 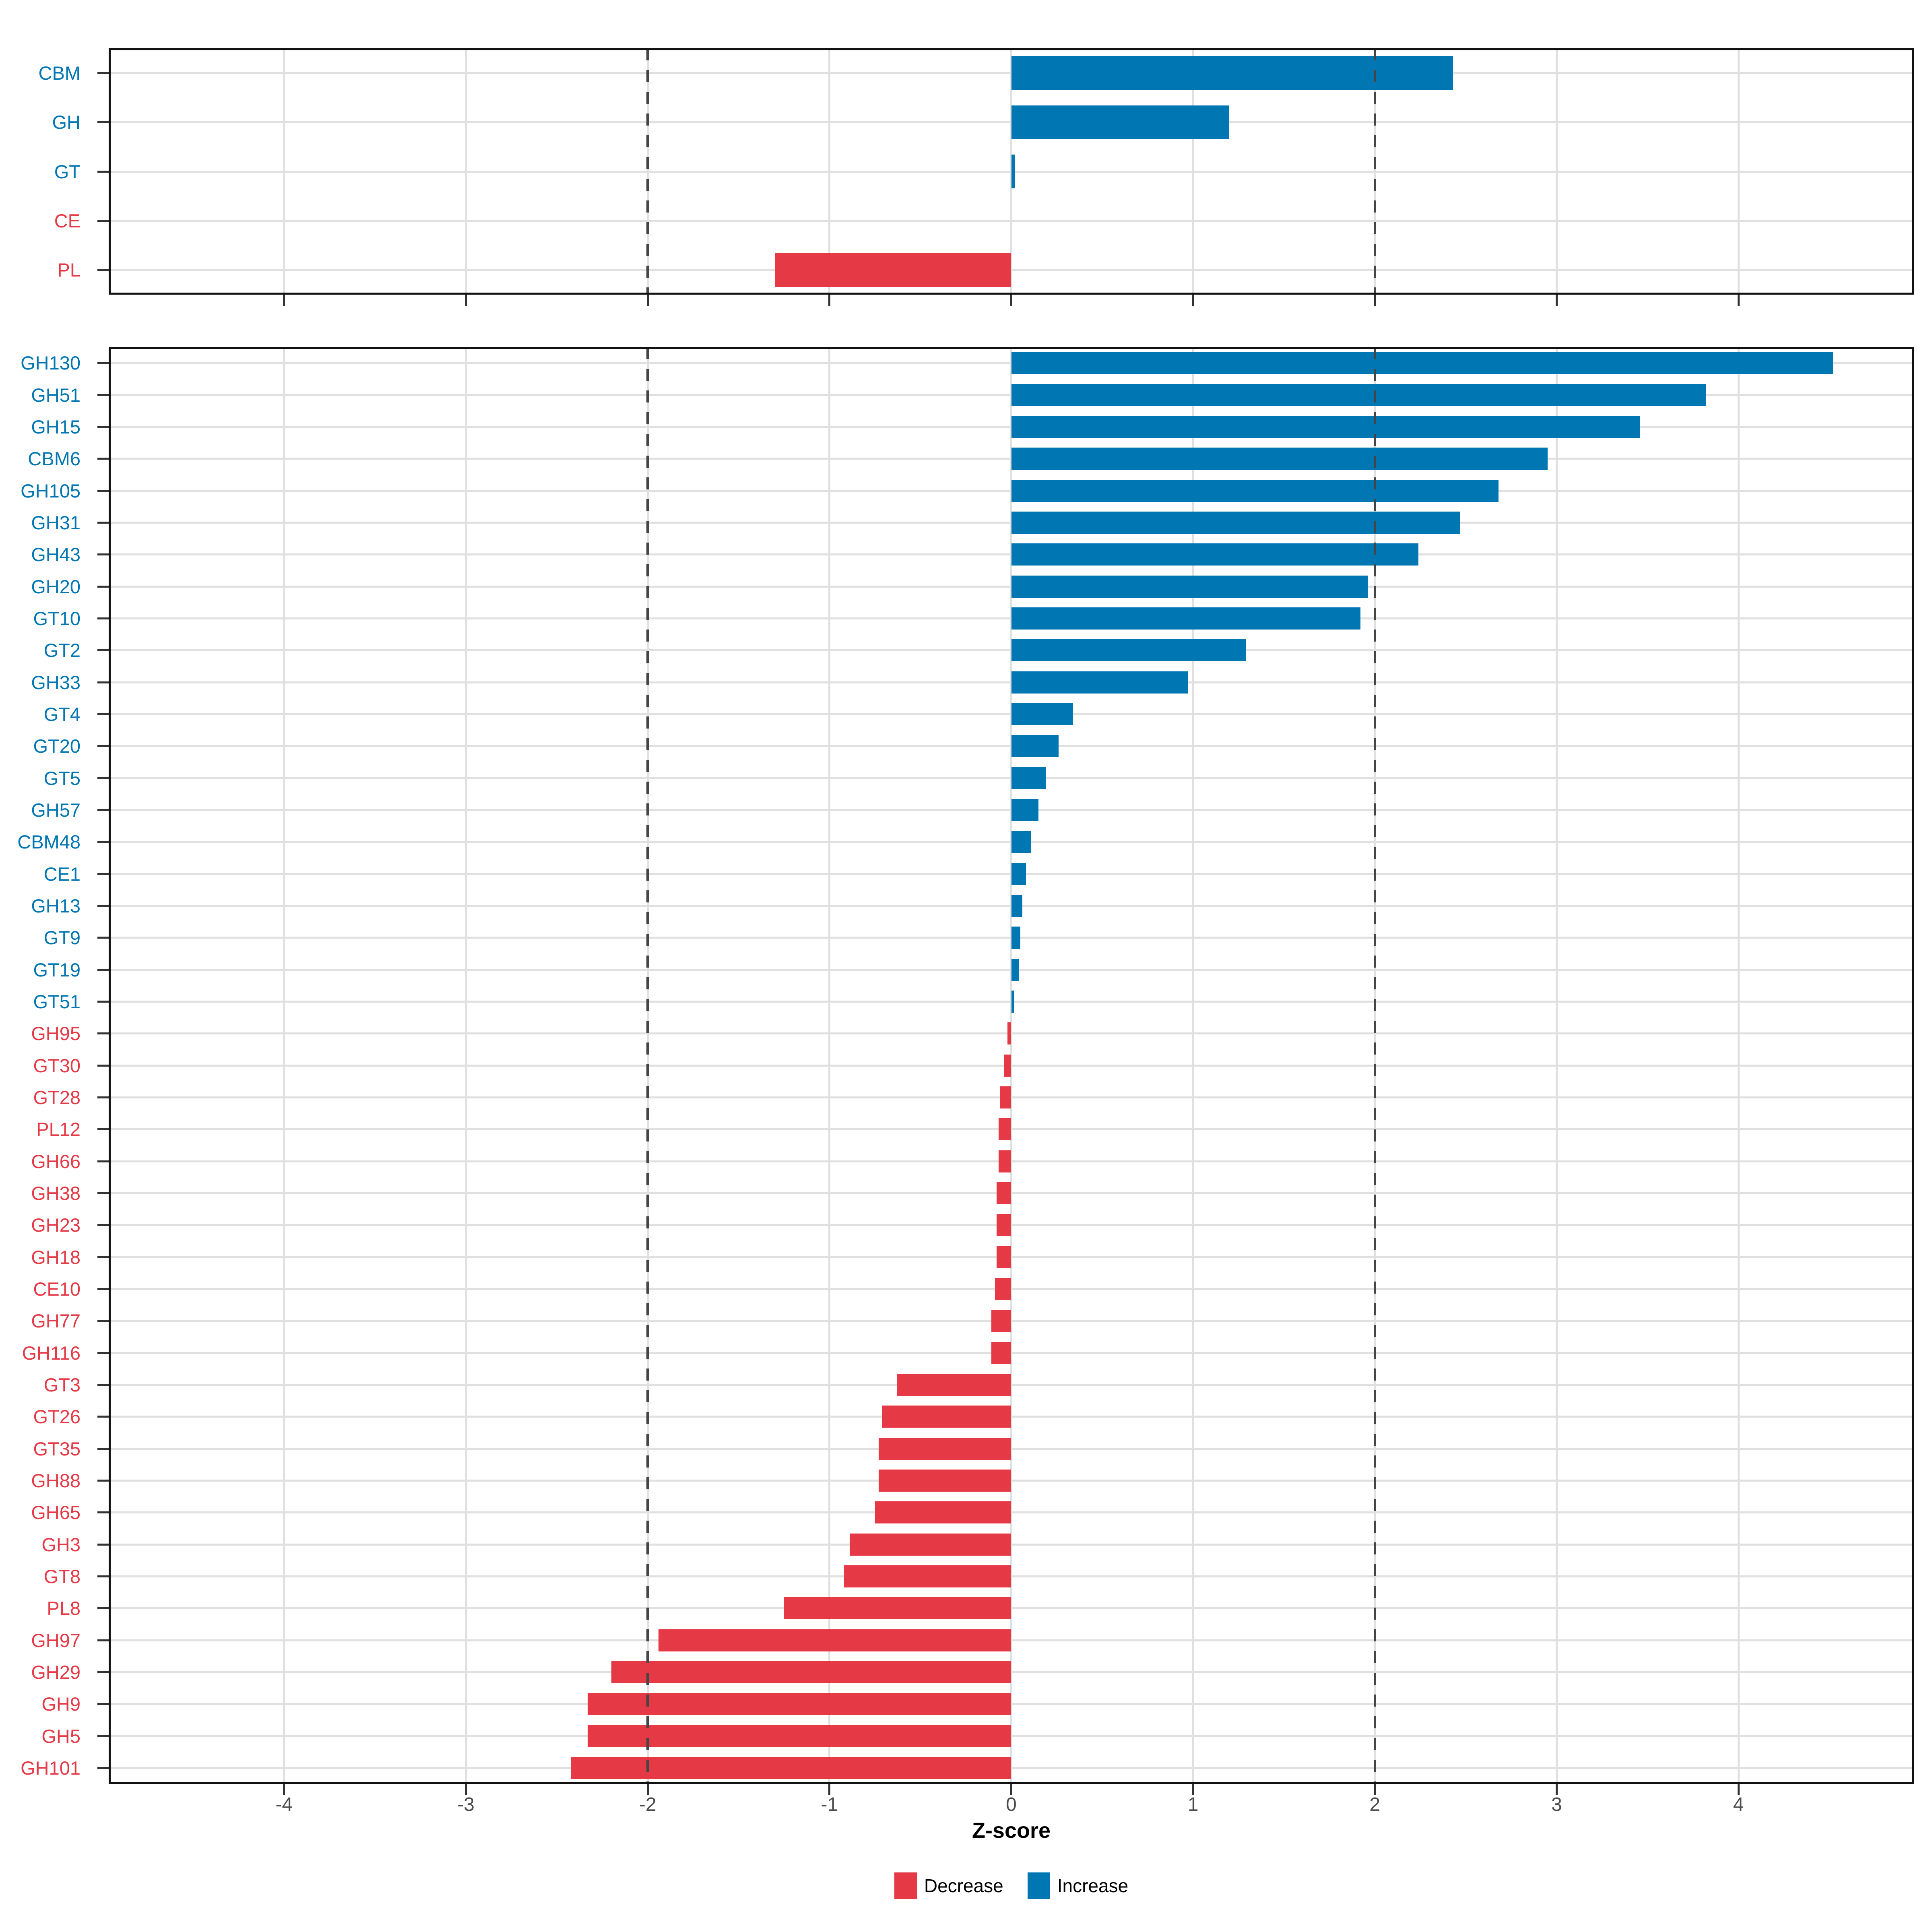 I want to click on category-label: GH51, so click(x=55, y=395).